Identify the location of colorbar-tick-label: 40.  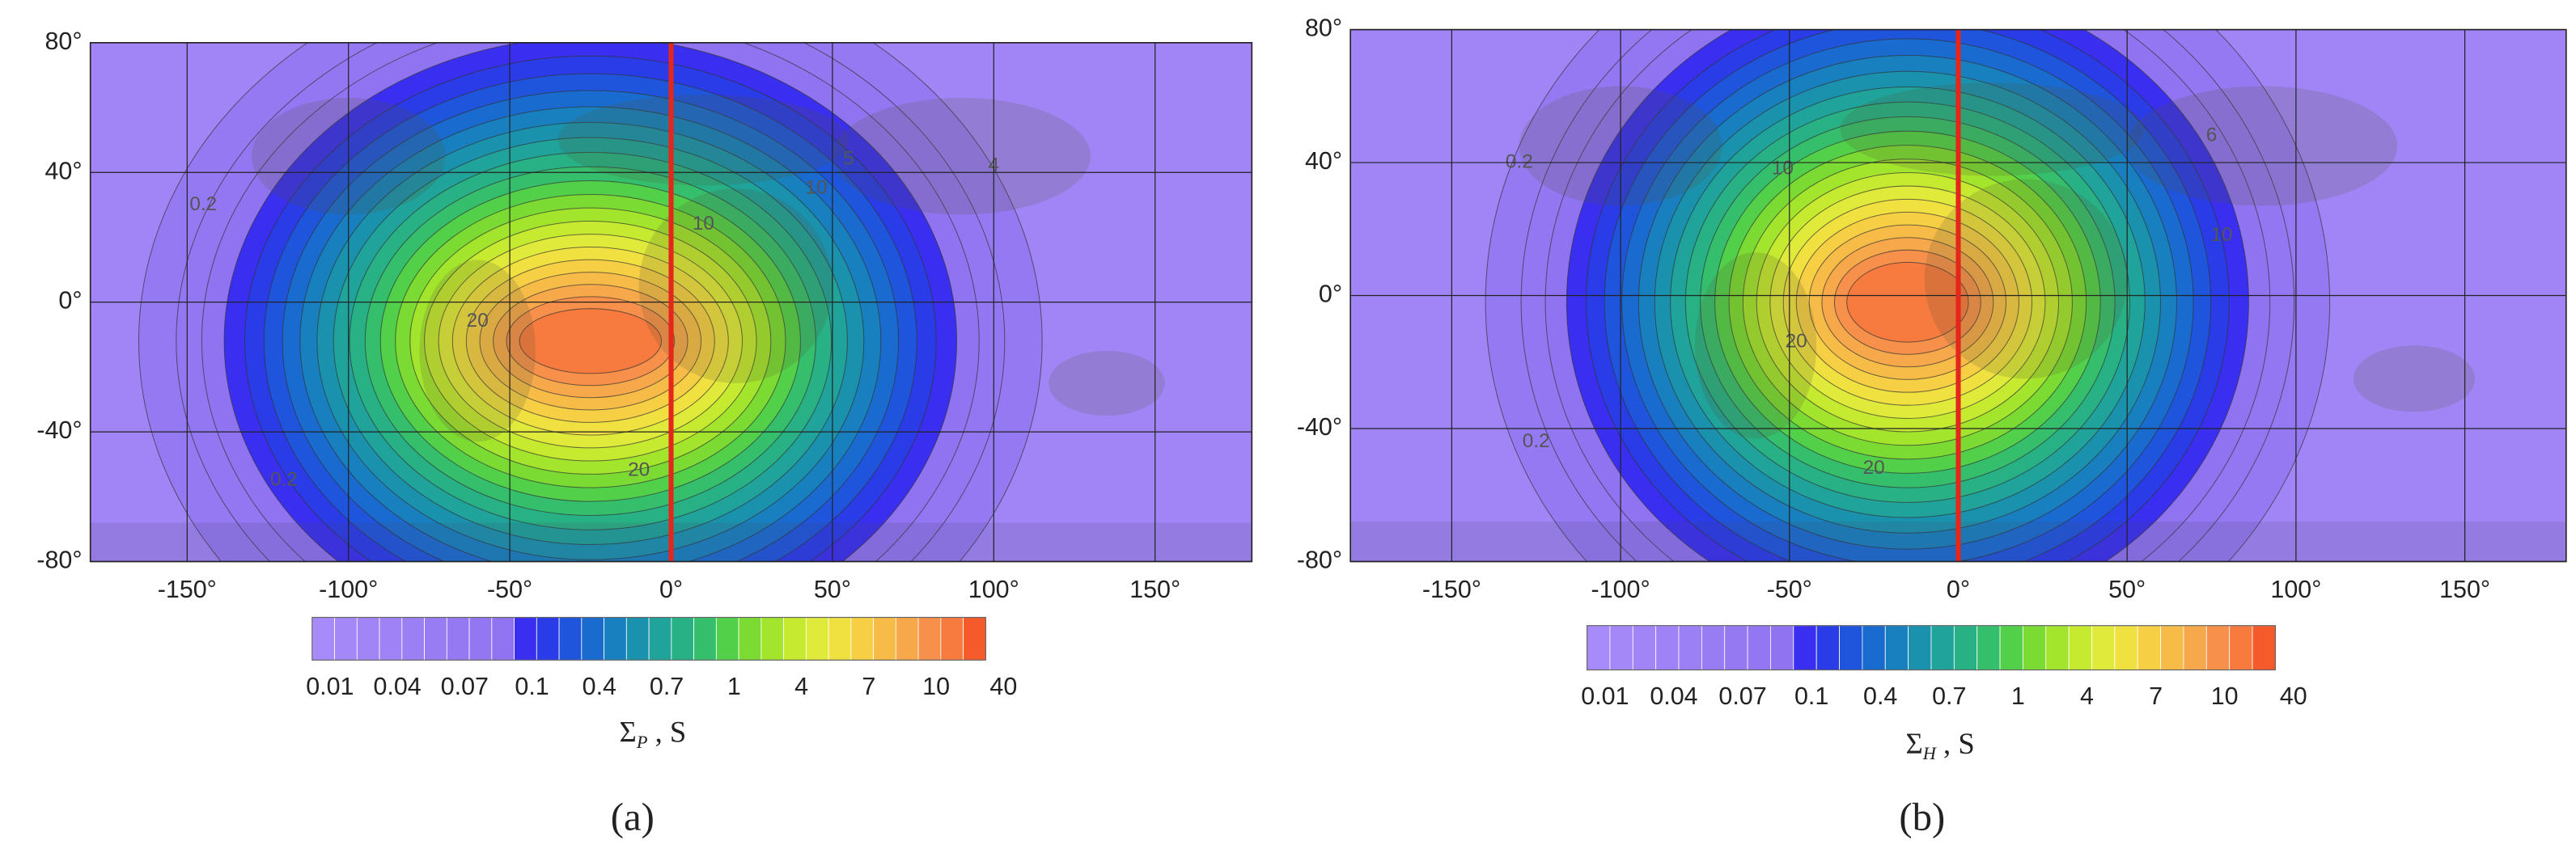
(1003, 686).